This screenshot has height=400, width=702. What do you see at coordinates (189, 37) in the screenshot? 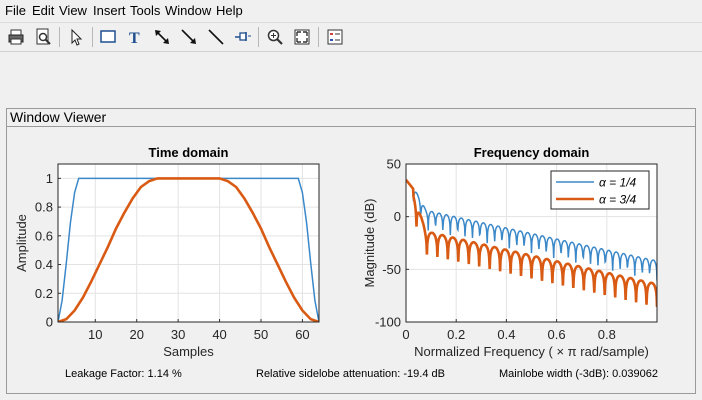
I see `arrow-icon` at bounding box center [189, 37].